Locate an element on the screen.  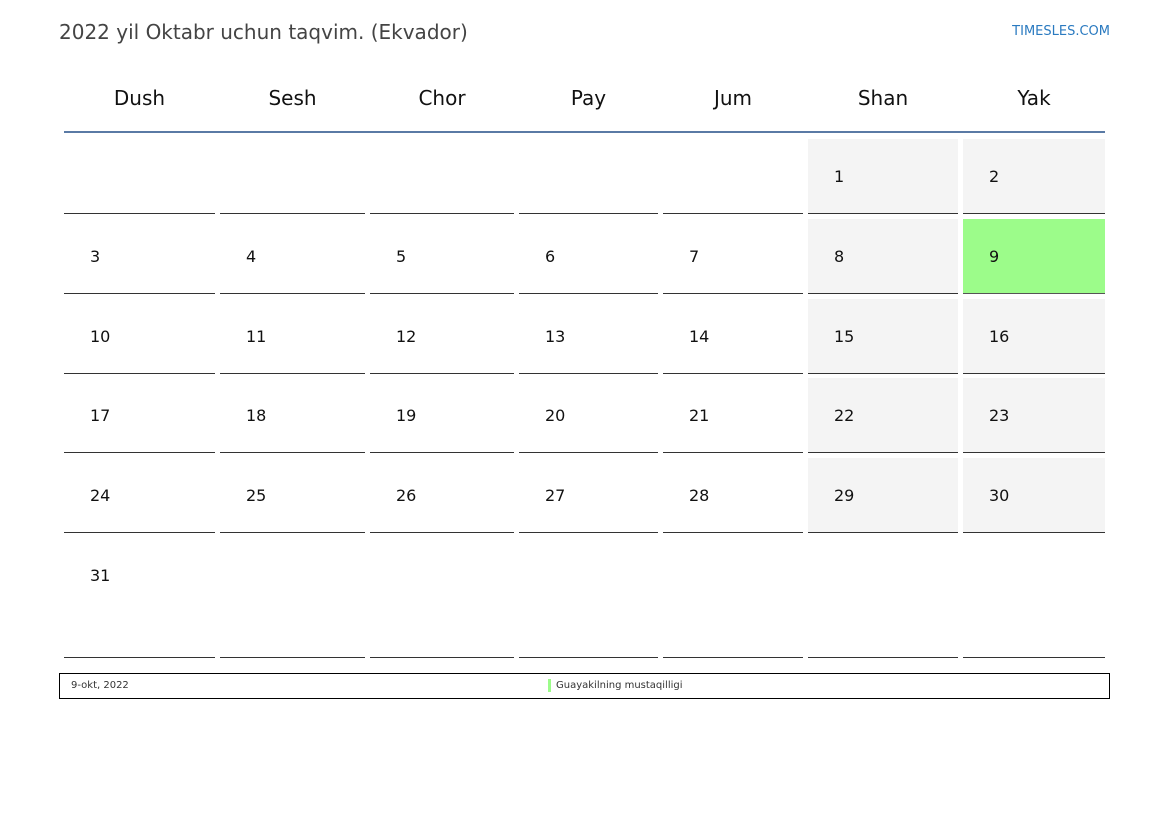
day-cell: 24 is located at coordinates (139, 495).